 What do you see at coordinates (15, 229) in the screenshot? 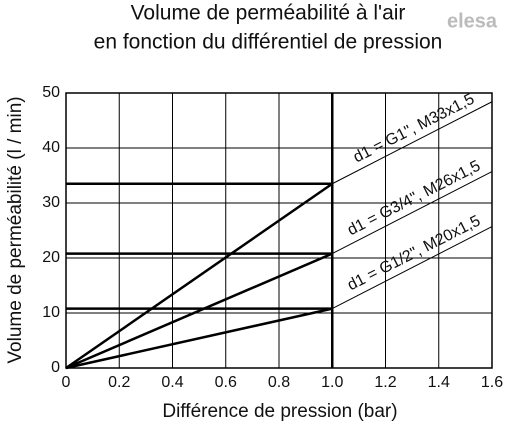
I see `y-axis-label: Volume de perméabilité (l / min)` at bounding box center [15, 229].